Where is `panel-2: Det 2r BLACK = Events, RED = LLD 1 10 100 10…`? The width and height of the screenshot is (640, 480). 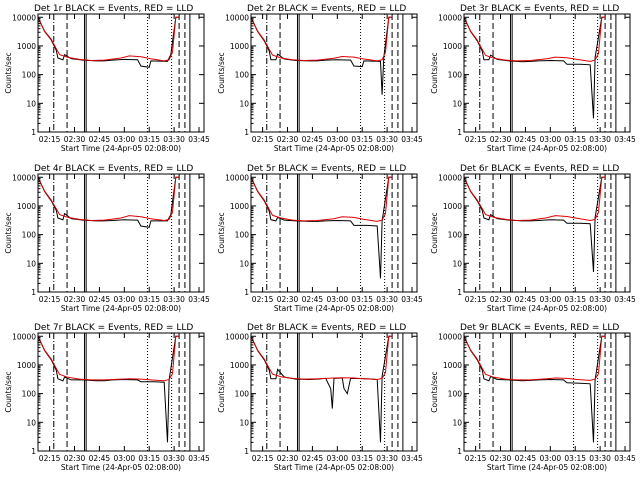 panel-2: Det 2r BLACK = Events, RED = LLD 1 10 100 10… is located at coordinates (320, 78).